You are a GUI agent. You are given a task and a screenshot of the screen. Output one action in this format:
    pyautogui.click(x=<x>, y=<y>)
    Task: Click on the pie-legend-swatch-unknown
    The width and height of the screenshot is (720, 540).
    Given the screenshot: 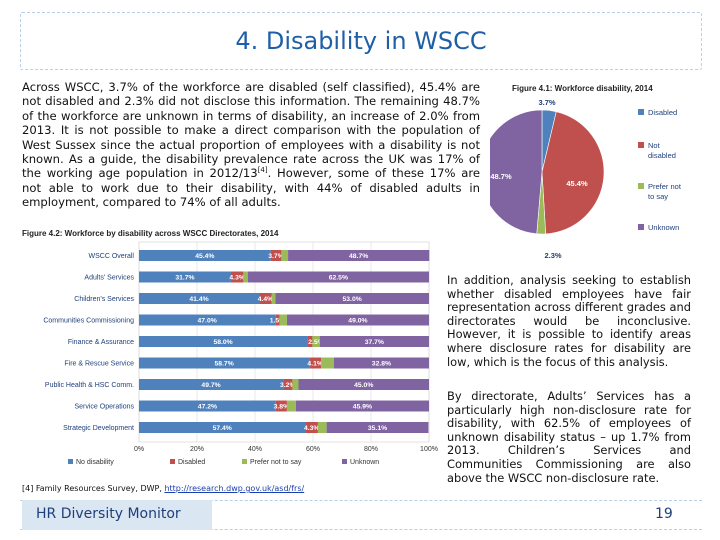 What is the action you would take?
    pyautogui.click(x=641, y=227)
    